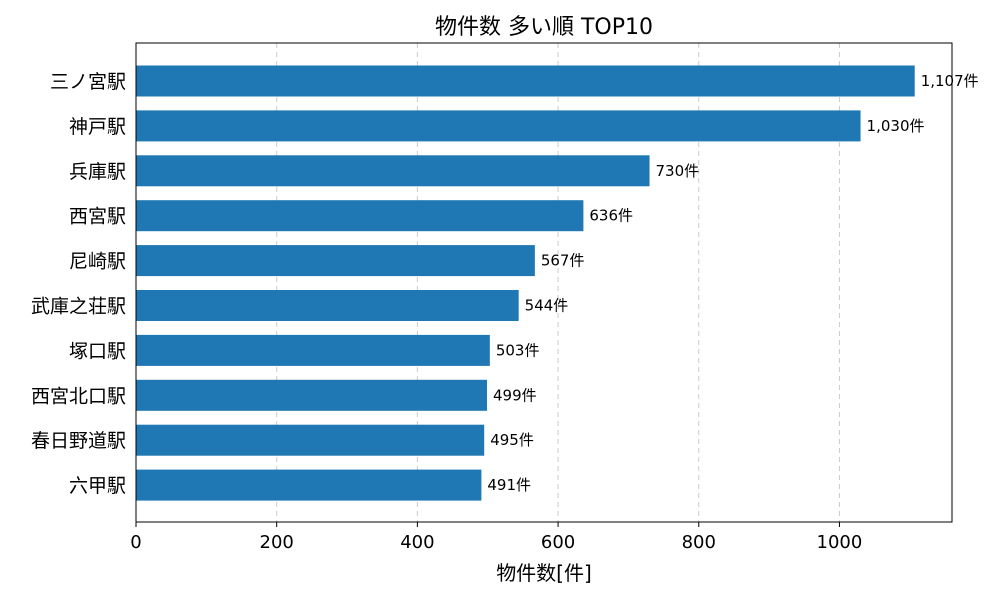 This screenshot has width=1000, height=600. What do you see at coordinates (558, 542) in the screenshot?
I see `x-tick-label-3: 600` at bounding box center [558, 542].